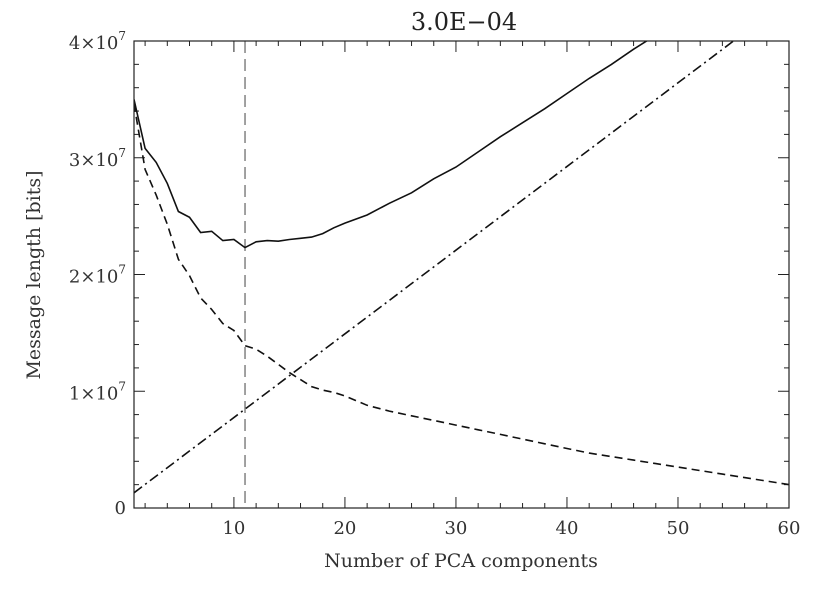 This screenshot has width=830, height=593. Describe the element at coordinates (464, 22) in the screenshot. I see `chart-title: 3.0E−04` at that location.